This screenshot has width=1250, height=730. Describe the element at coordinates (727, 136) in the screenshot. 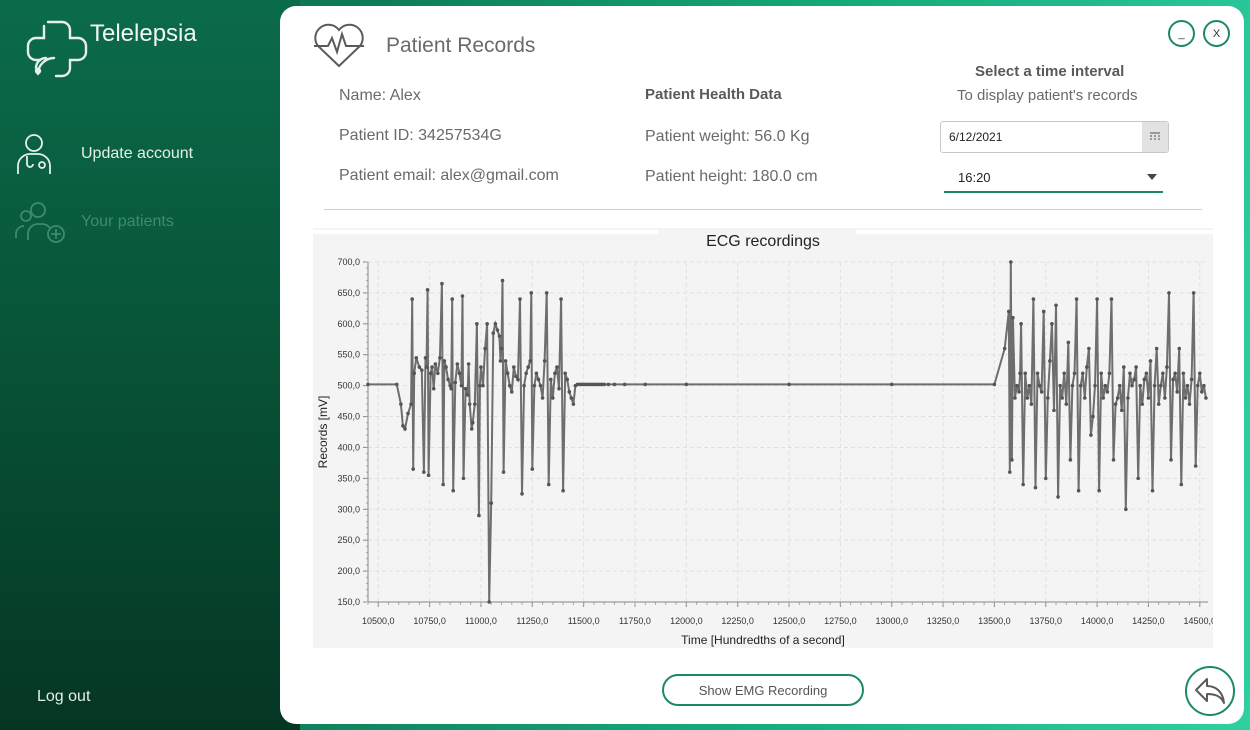

I see `patient-weight: Patient weight: 56.0 Kg` at that location.